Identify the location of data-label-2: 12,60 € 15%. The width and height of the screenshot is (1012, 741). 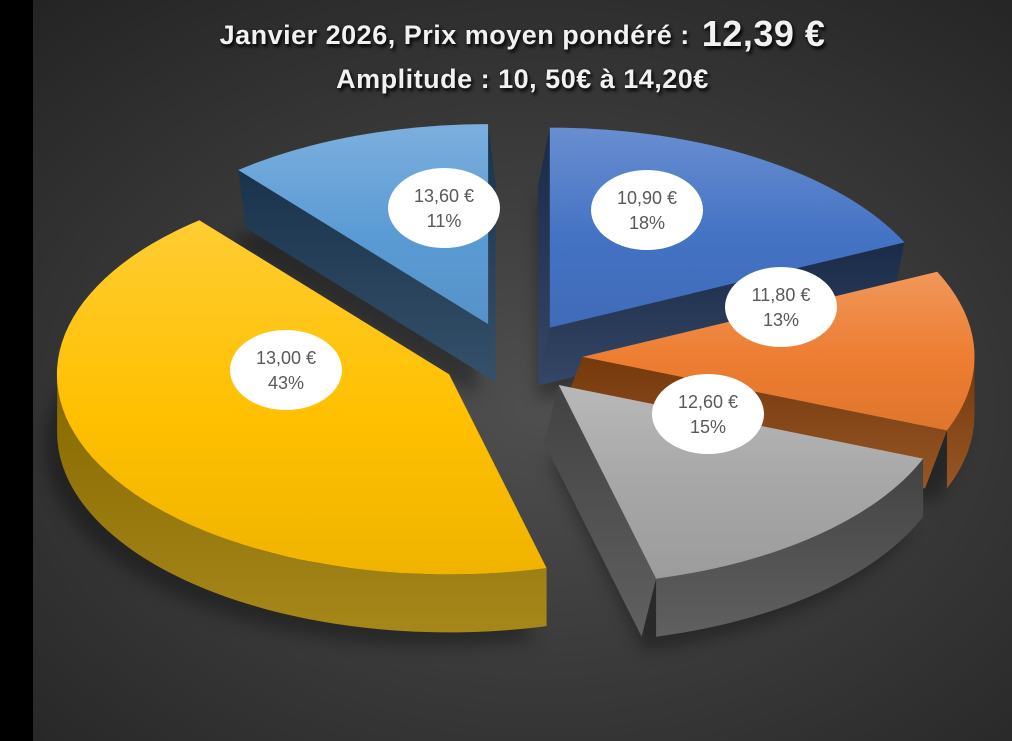
(708, 414).